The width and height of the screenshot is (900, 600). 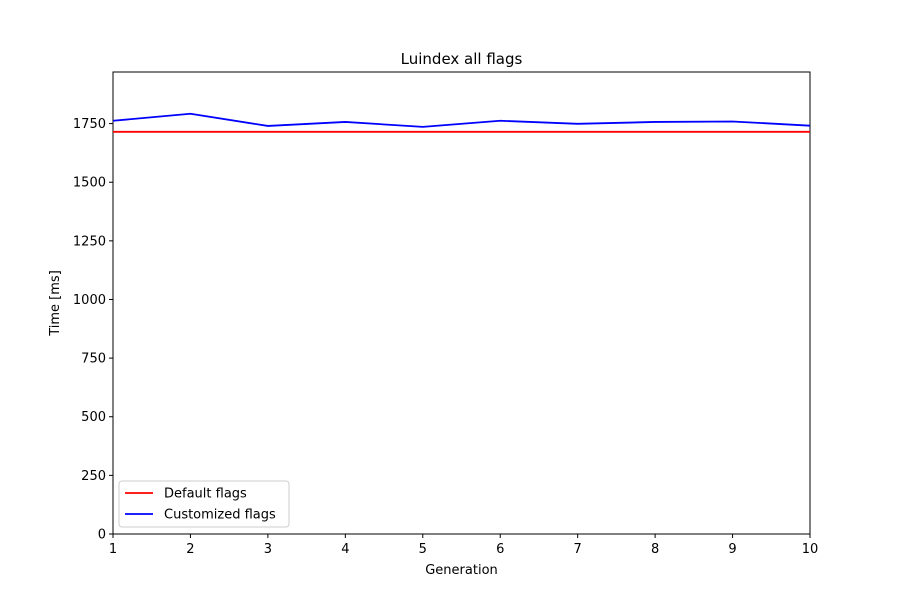 What do you see at coordinates (461, 570) in the screenshot?
I see `x-axis-label: Generation` at bounding box center [461, 570].